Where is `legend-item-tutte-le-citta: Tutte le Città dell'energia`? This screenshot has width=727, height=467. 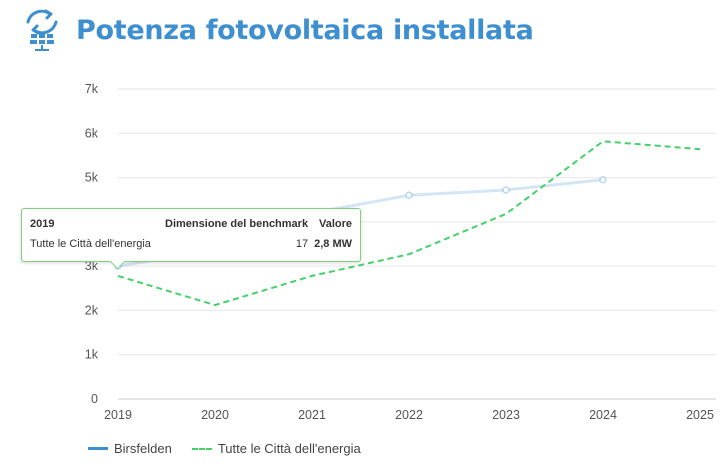 legend-item-tutte-le-citta: Tutte le Città dell'energia is located at coordinates (276, 448).